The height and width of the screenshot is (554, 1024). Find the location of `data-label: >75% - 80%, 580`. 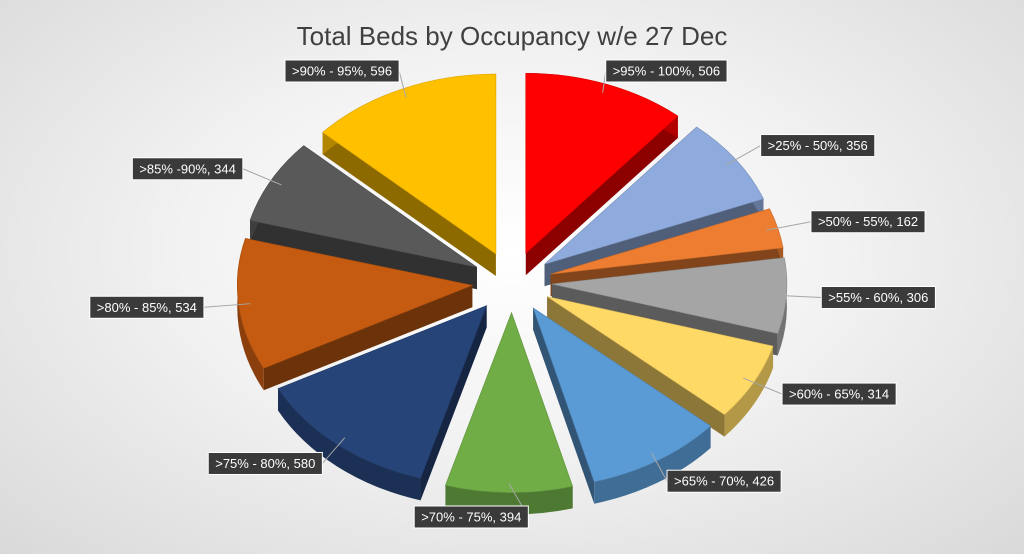

data-label: >75% - 80%, 580 is located at coordinates (265, 463).